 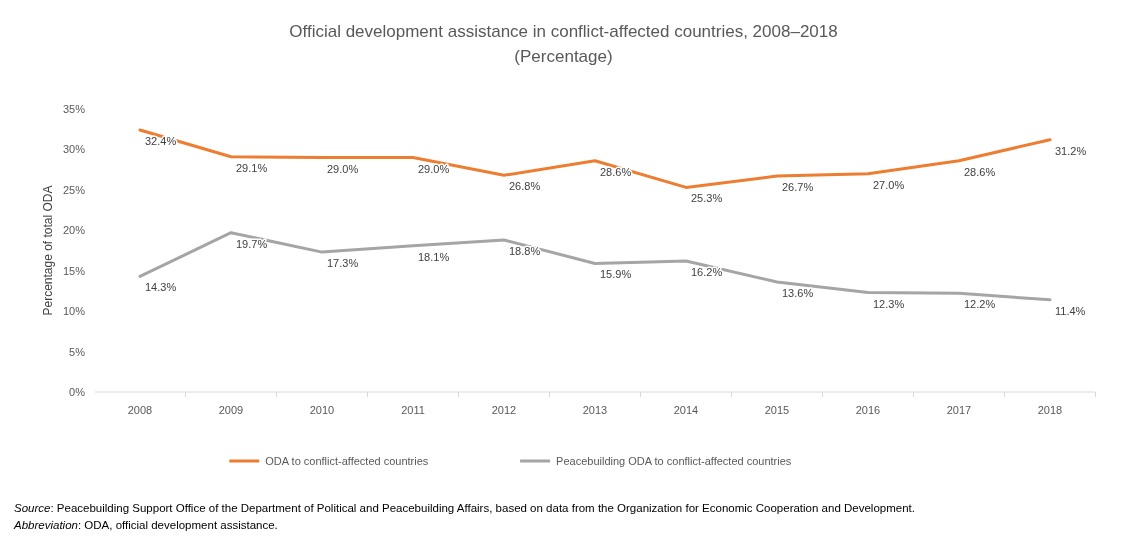 What do you see at coordinates (563, 56) in the screenshot?
I see `chart-subtitle: (Percentage)` at bounding box center [563, 56].